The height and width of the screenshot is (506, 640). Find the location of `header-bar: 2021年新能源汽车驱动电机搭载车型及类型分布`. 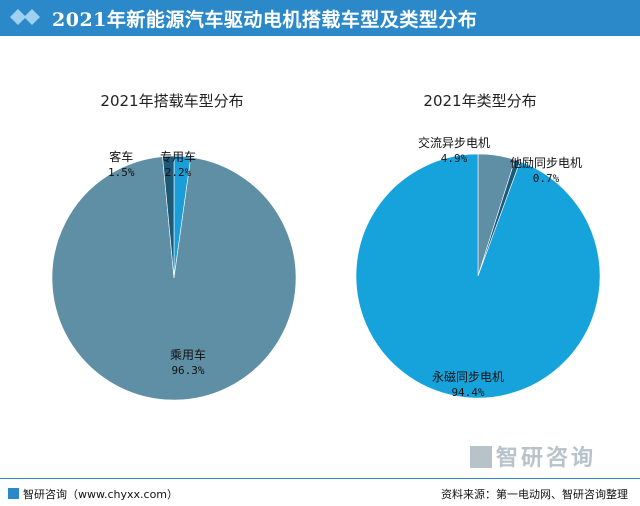

header-bar: 2021年新能源汽车驱动电机搭载车型及类型分布 is located at coordinates (320, 18).